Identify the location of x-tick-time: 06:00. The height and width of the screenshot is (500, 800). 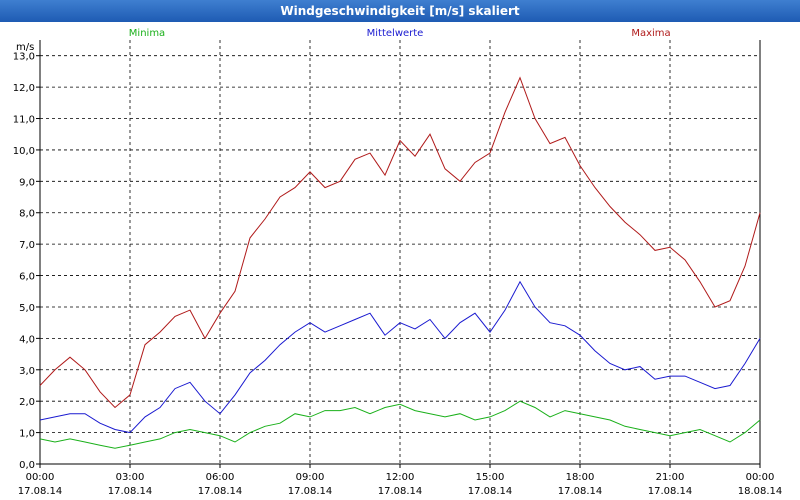
(220, 477).